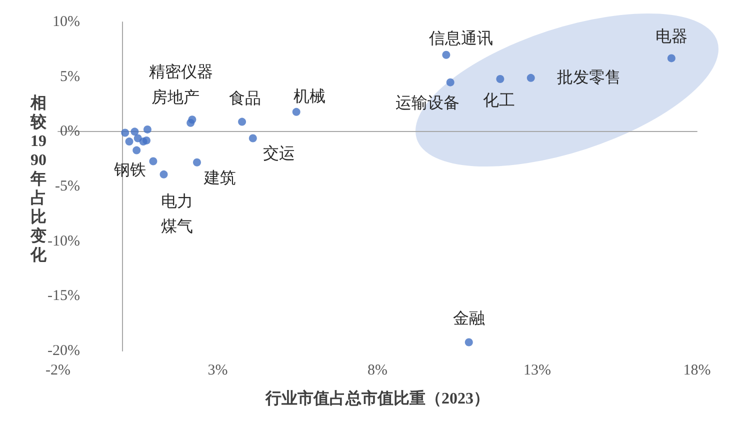 This screenshot has width=754, height=429. What do you see at coordinates (70, 132) in the screenshot?
I see `y-tick-label: 0%` at bounding box center [70, 132].